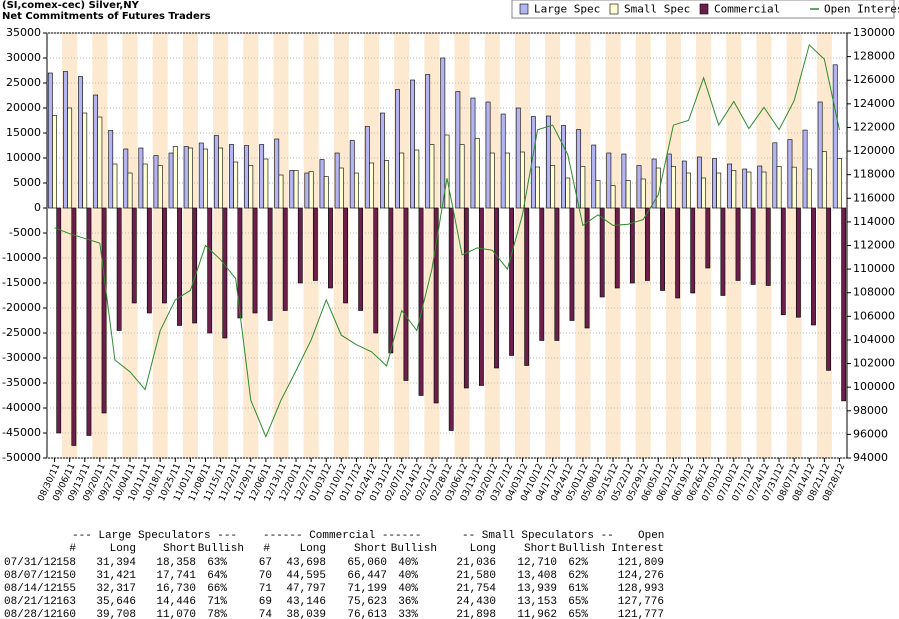 Image resolution: width=899 pixels, height=619 pixels. I want to click on y-tick-label: -45000, so click(21, 432).